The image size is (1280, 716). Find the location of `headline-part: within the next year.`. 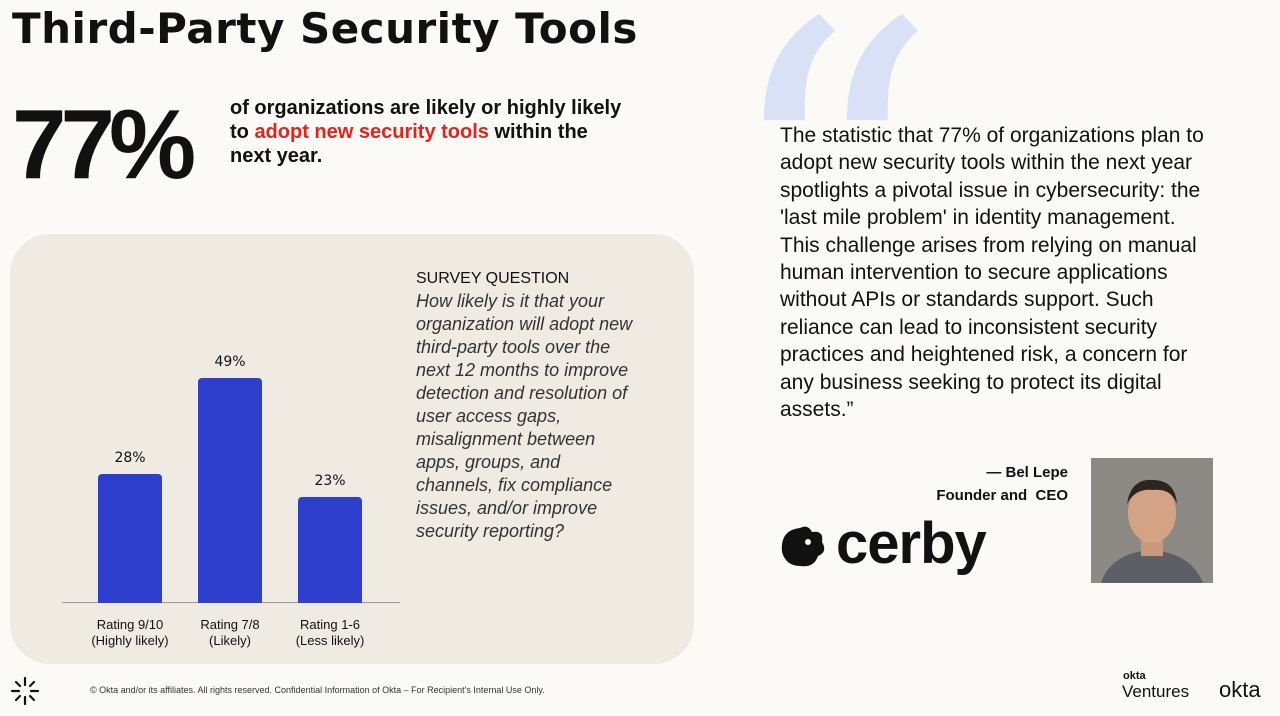

headline-part: within the next year. is located at coordinates (409, 144).